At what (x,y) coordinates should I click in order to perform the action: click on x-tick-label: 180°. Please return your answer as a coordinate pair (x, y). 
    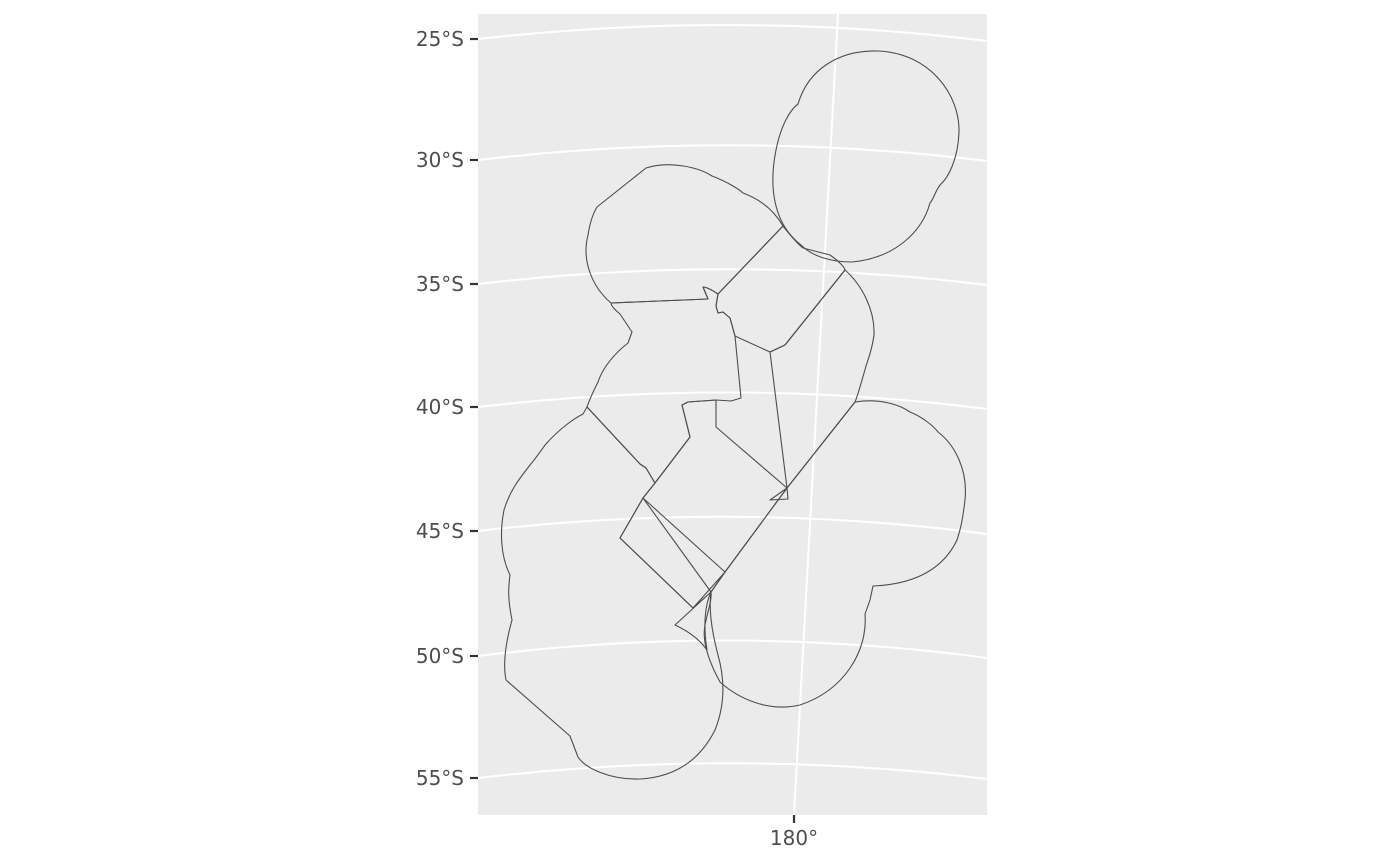
    Looking at the image, I should click on (794, 838).